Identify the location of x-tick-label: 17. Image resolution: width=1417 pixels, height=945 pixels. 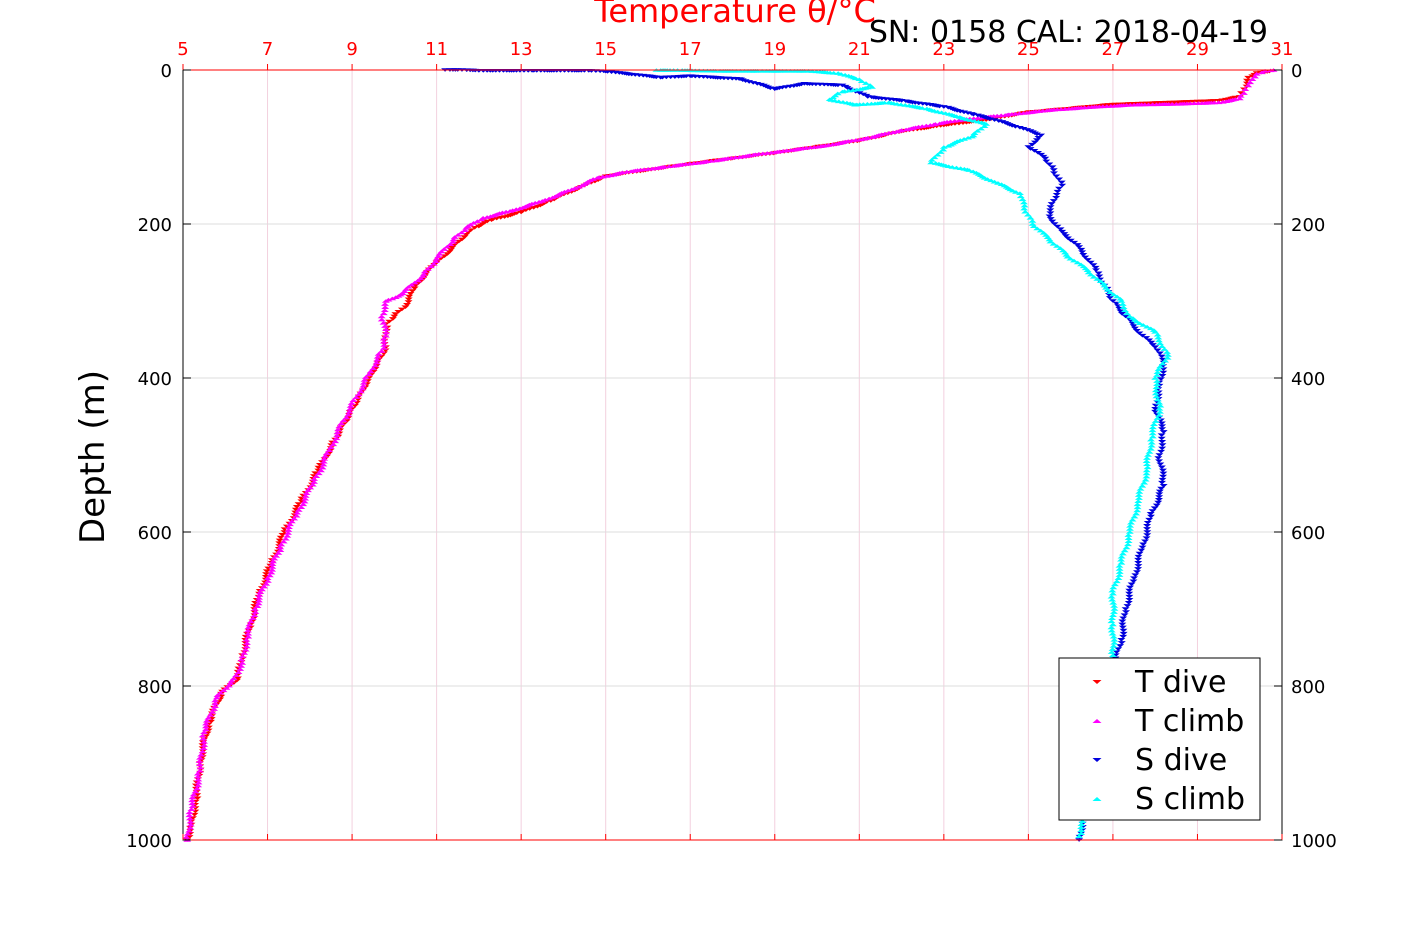
(690, 49).